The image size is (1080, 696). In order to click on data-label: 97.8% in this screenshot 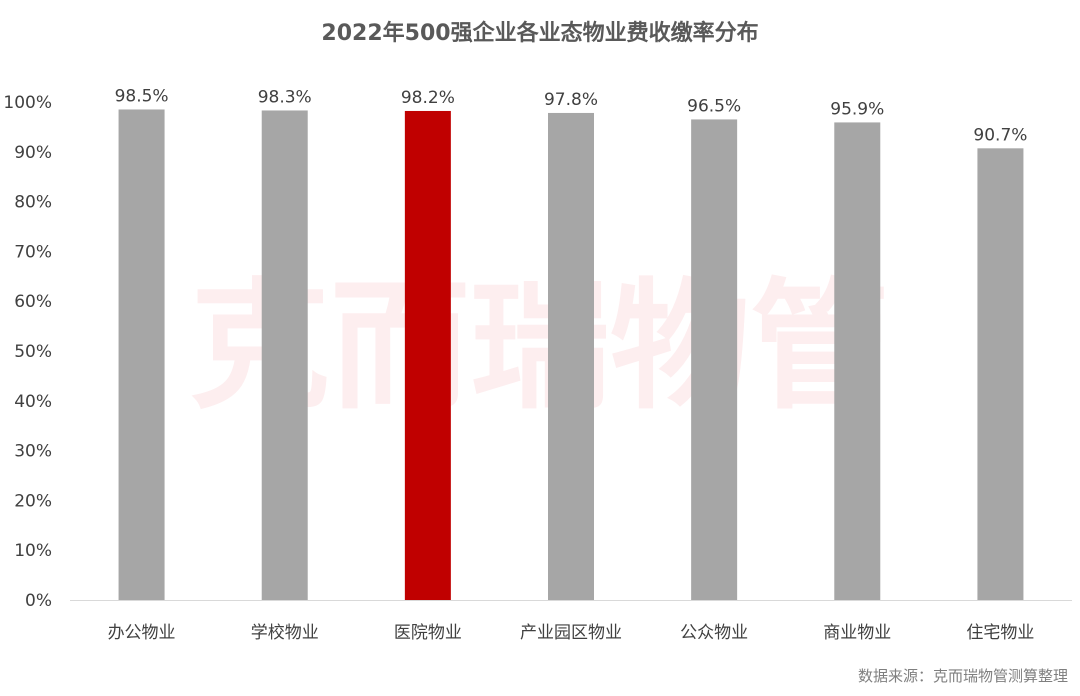, I will do `click(571, 100)`.